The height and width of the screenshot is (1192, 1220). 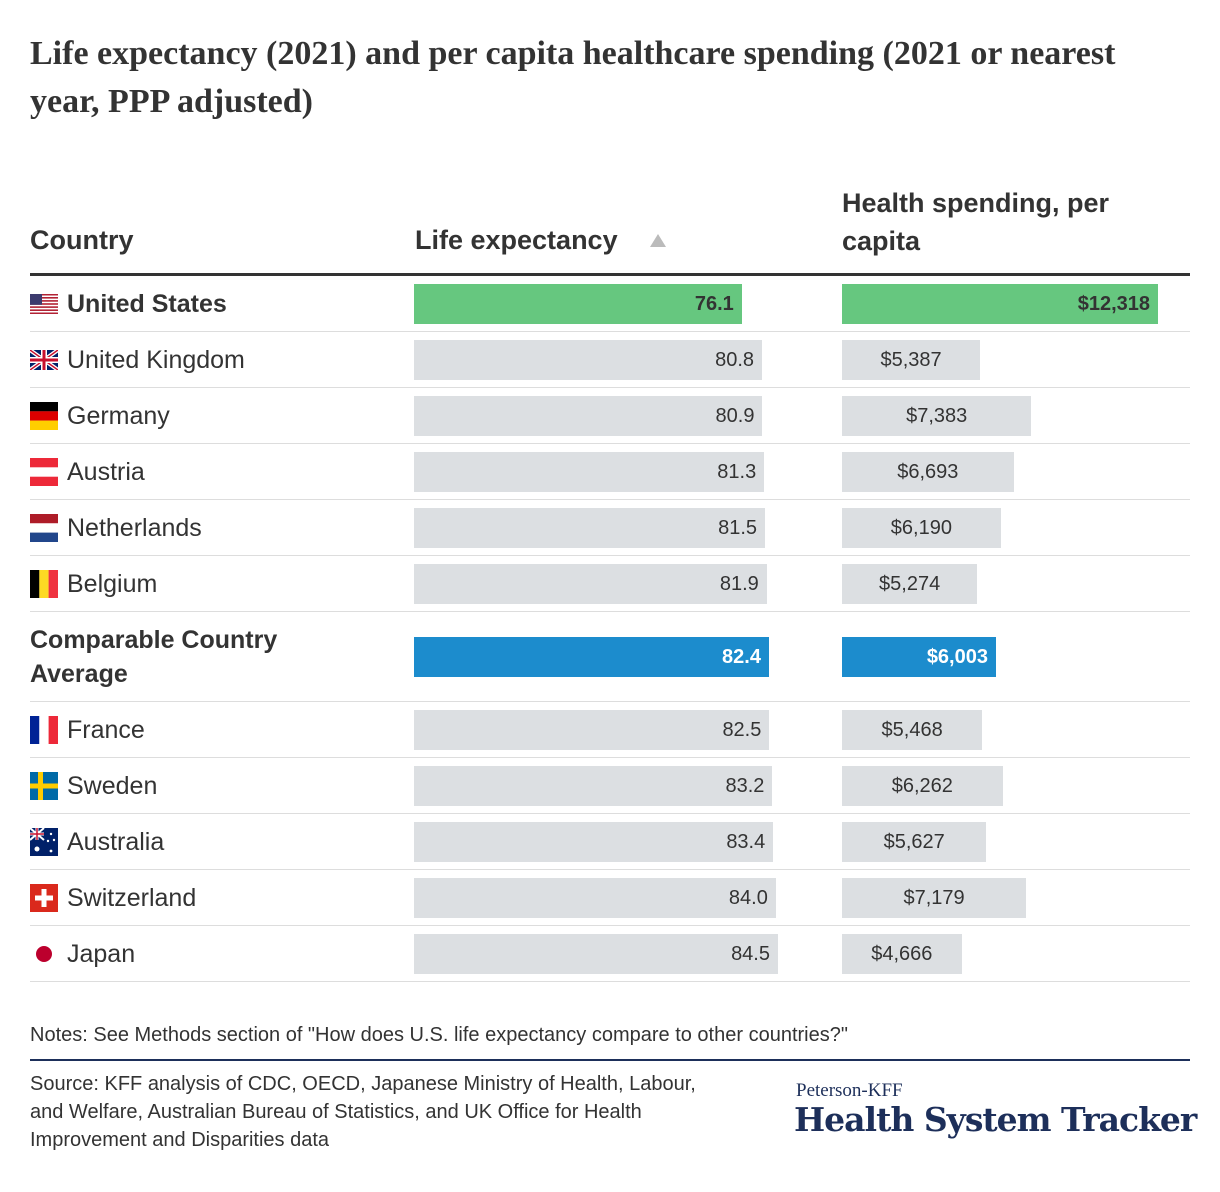 I want to click on value-label: $5,274, so click(x=910, y=583).